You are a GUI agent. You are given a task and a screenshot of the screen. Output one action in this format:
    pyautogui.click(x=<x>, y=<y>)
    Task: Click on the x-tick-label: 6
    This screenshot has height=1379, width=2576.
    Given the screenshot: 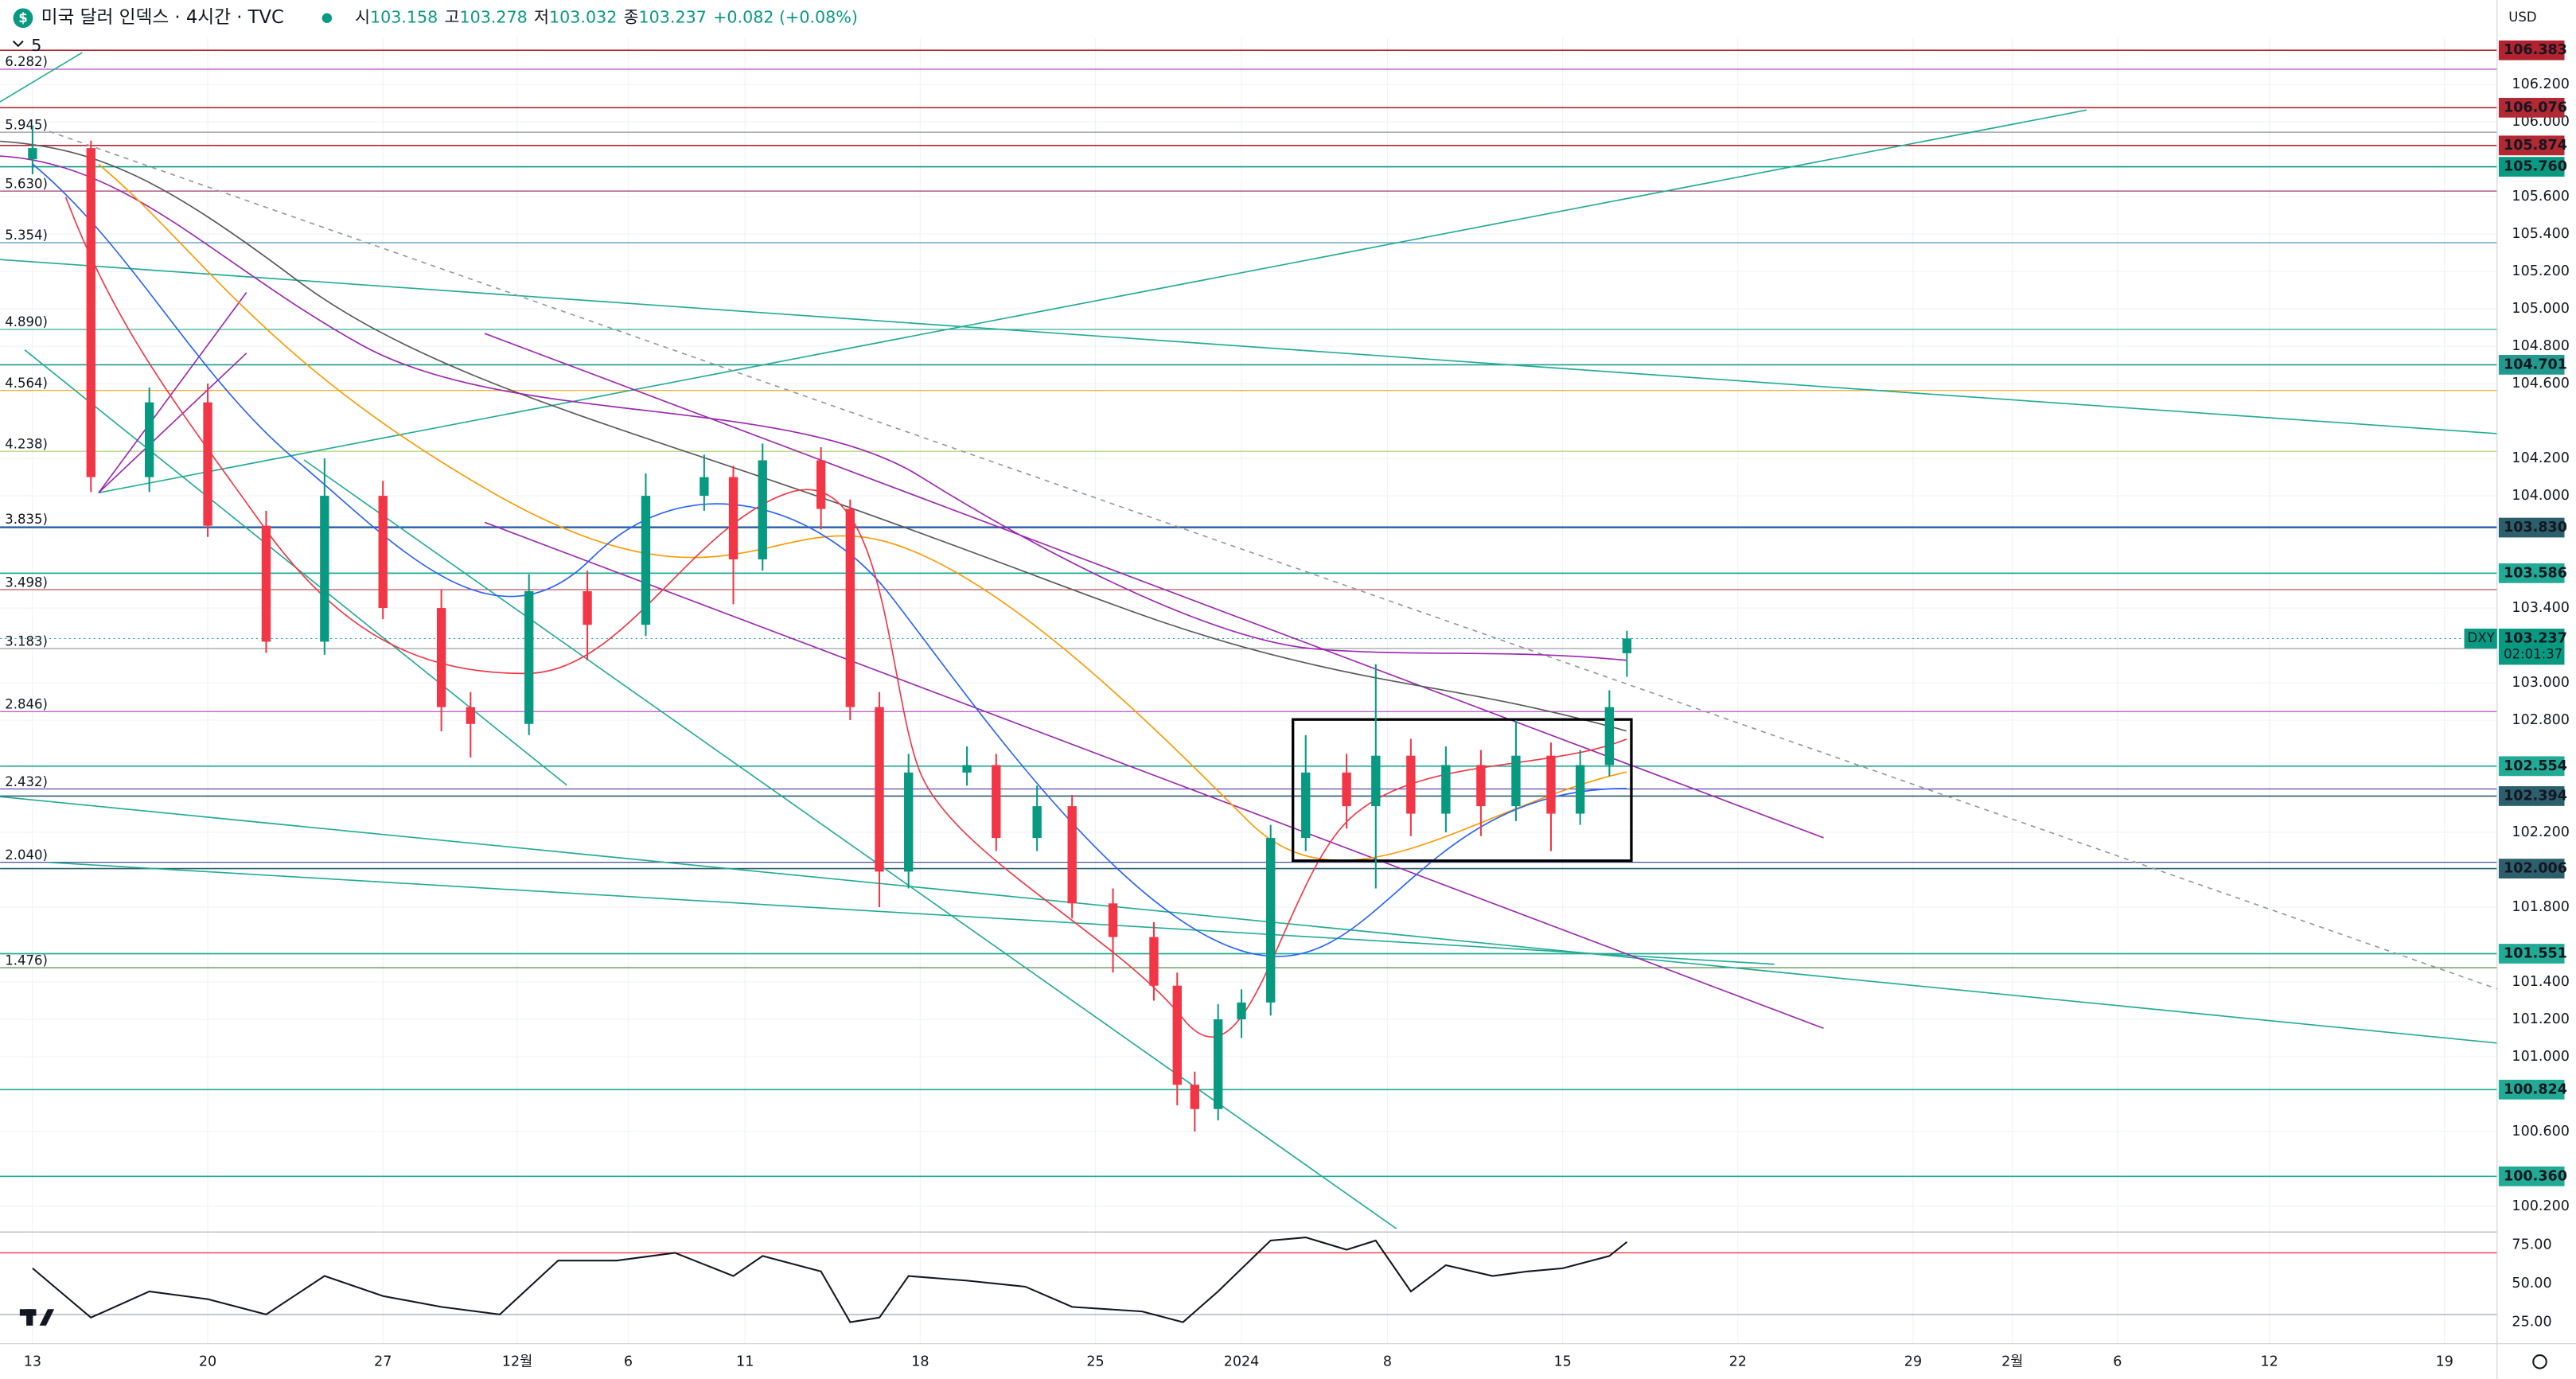 What is the action you would take?
    pyautogui.click(x=628, y=1361)
    